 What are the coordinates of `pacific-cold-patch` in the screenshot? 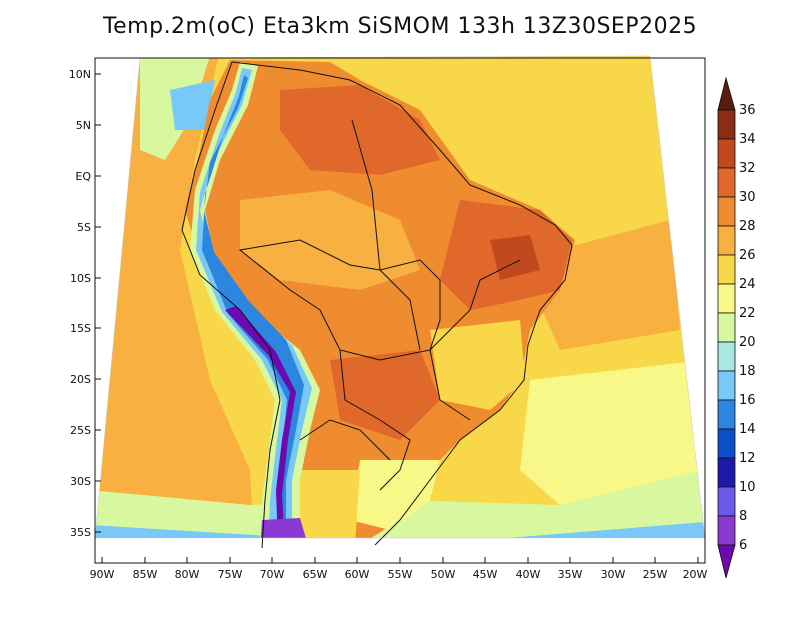 It's located at (192, 105).